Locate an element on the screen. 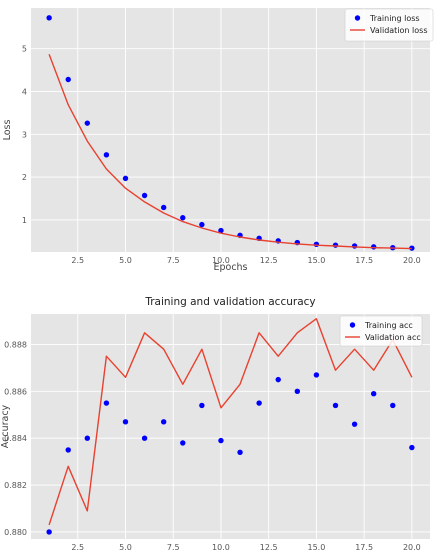  legend-label: Validation loss is located at coordinates (399, 30).